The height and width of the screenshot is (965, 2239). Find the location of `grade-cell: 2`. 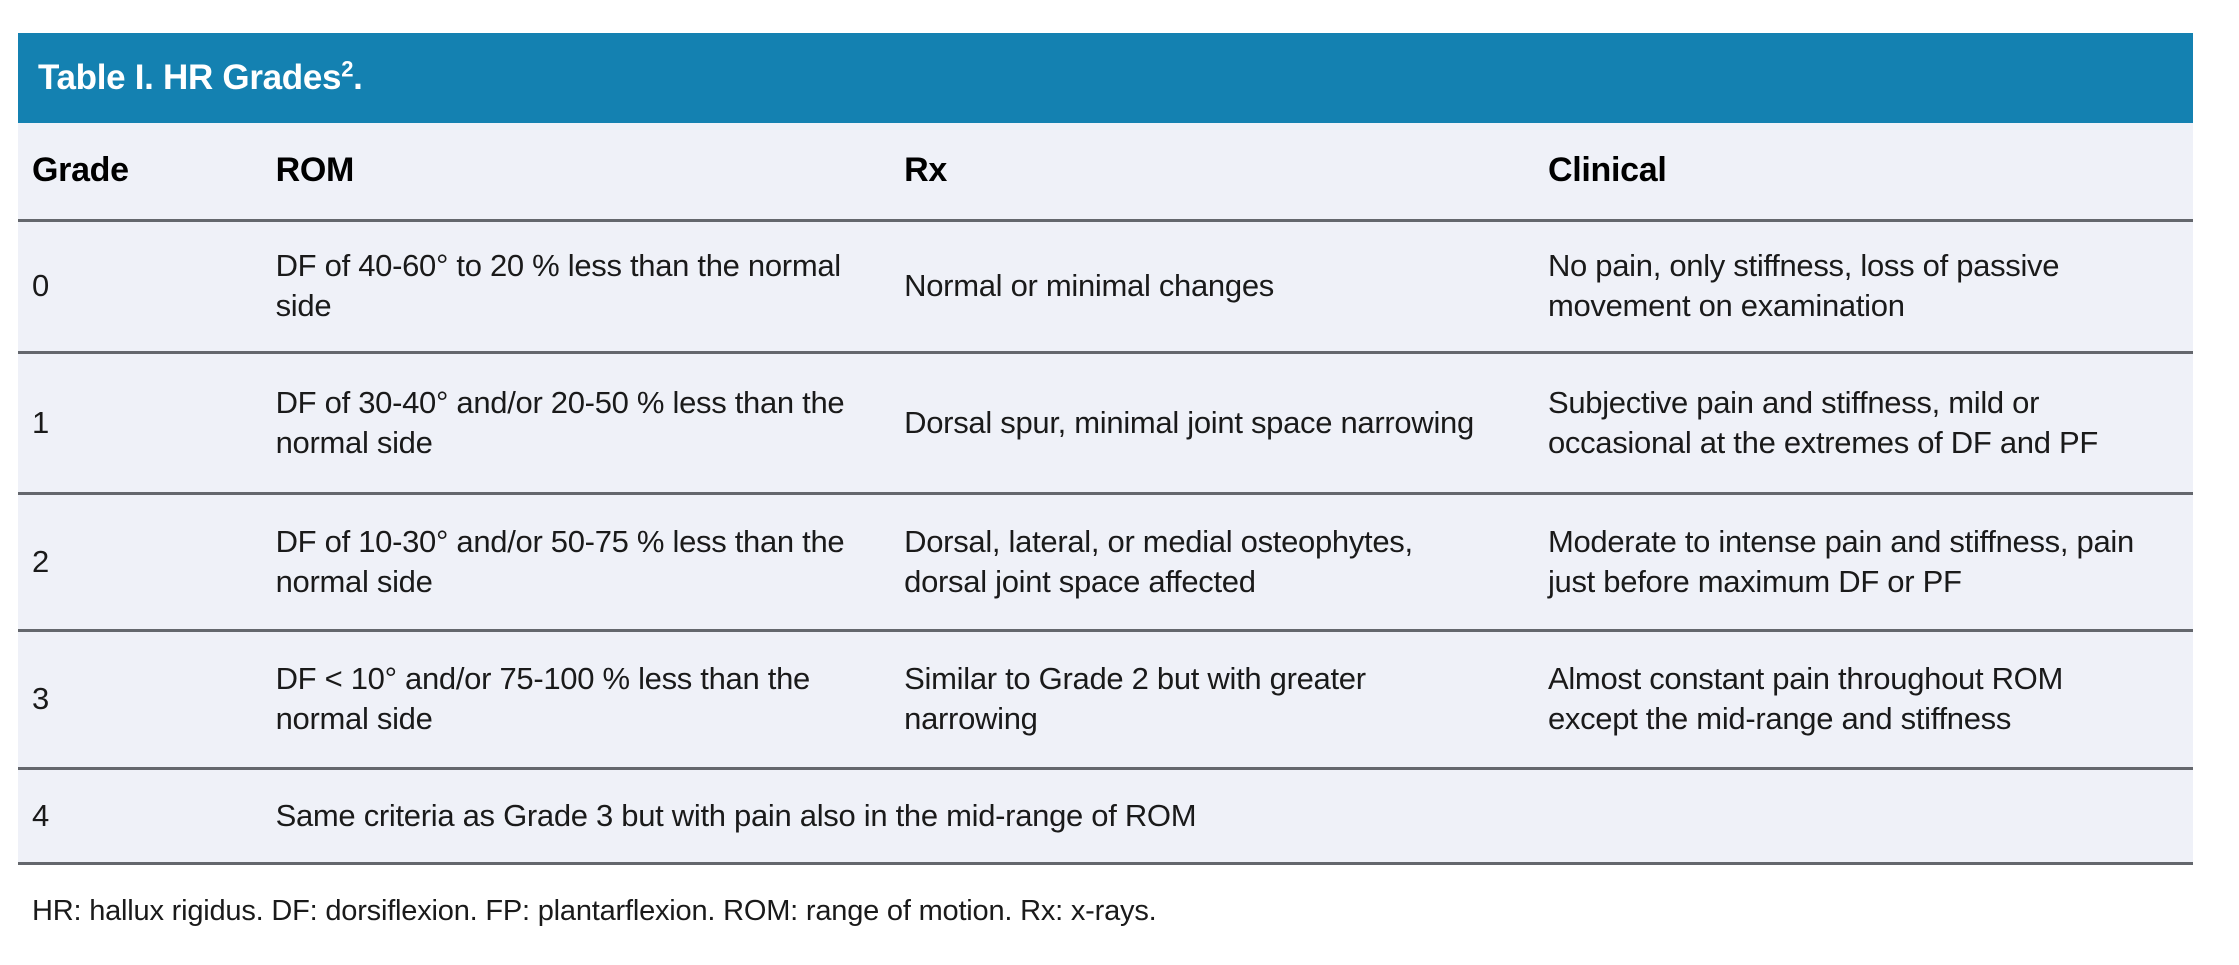

grade-cell: 2 is located at coordinates (140, 562).